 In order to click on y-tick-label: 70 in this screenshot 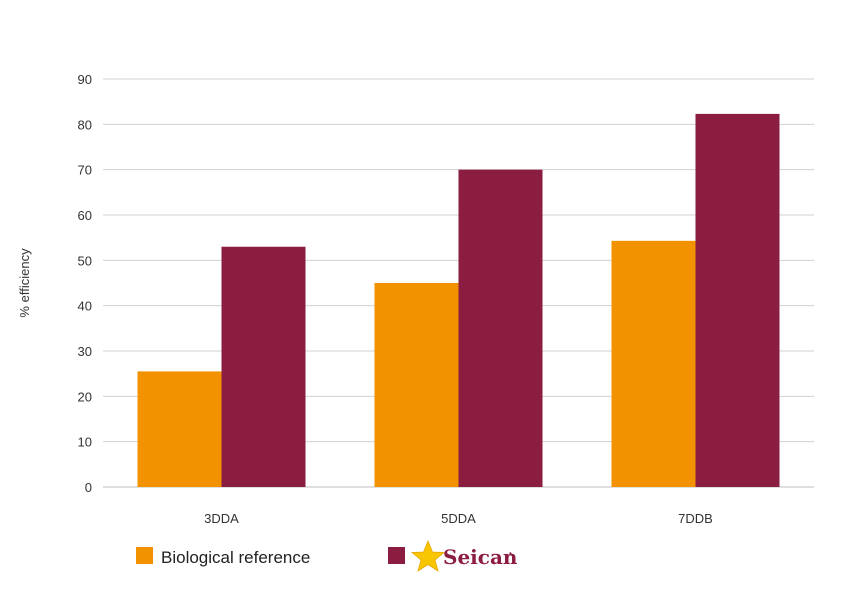, I will do `click(85, 170)`.